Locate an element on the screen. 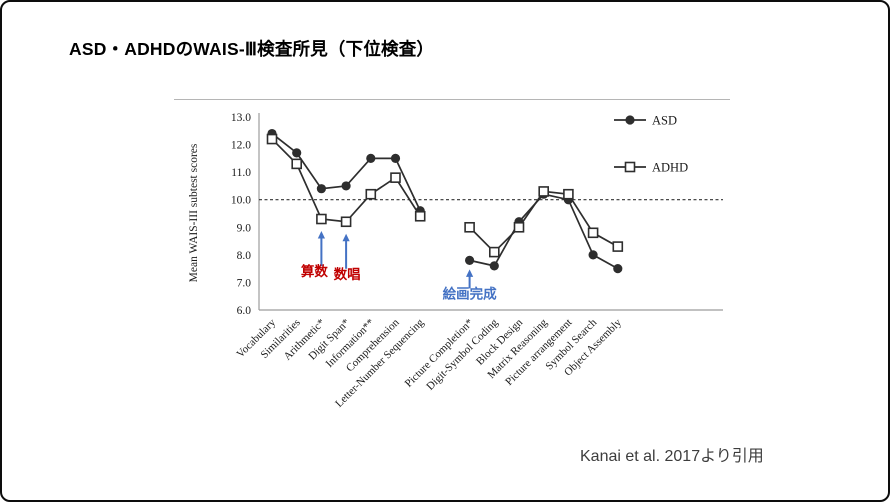  slide-title: ASD・ADHDのWAIS-Ⅲ検査所見（下位検査） is located at coordinates (252, 49).